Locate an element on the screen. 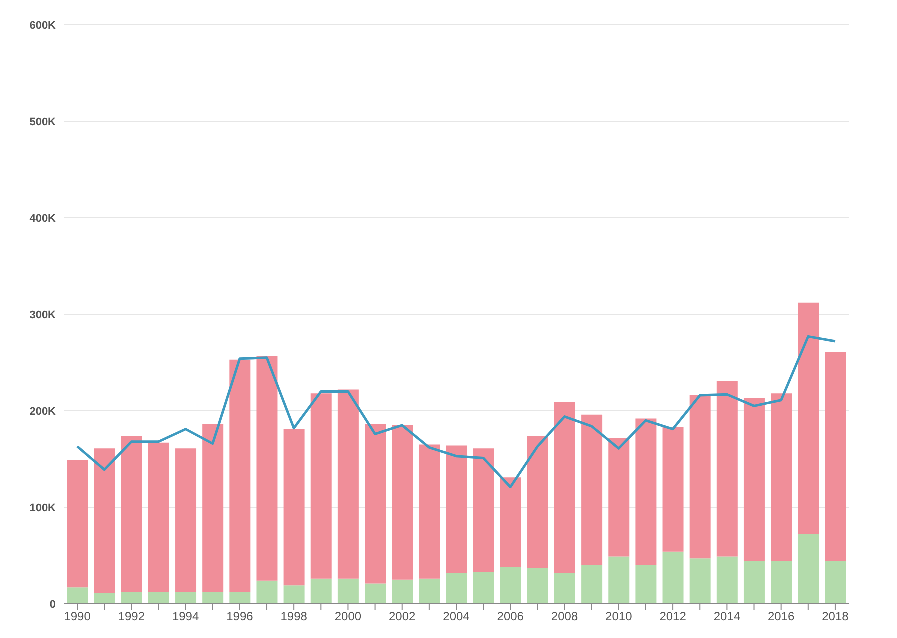 The image size is (897, 638). y-tick-label: 300K is located at coordinates (43, 315).